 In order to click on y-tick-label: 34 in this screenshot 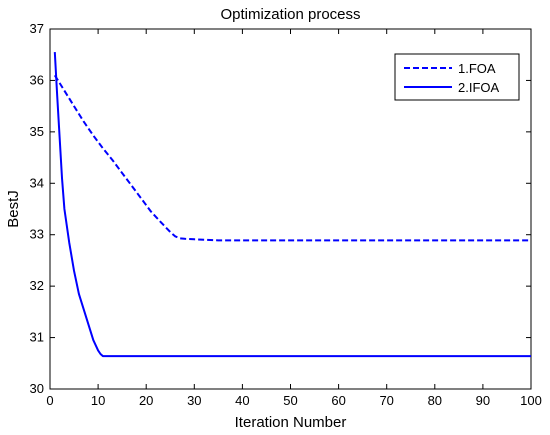, I will do `click(37, 182)`.